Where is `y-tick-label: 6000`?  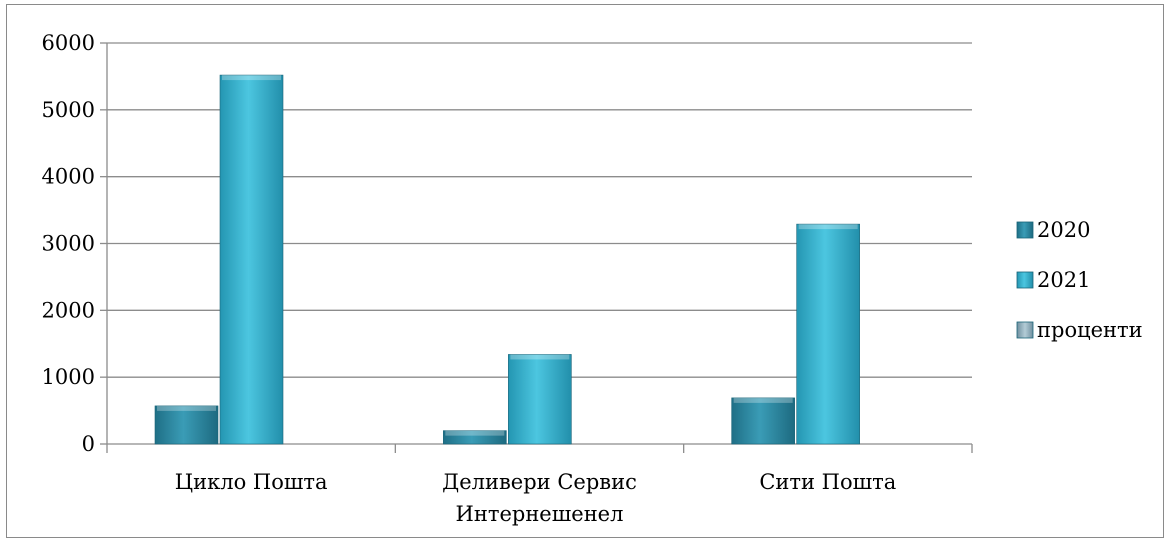 y-tick-label: 6000 is located at coordinates (68, 43).